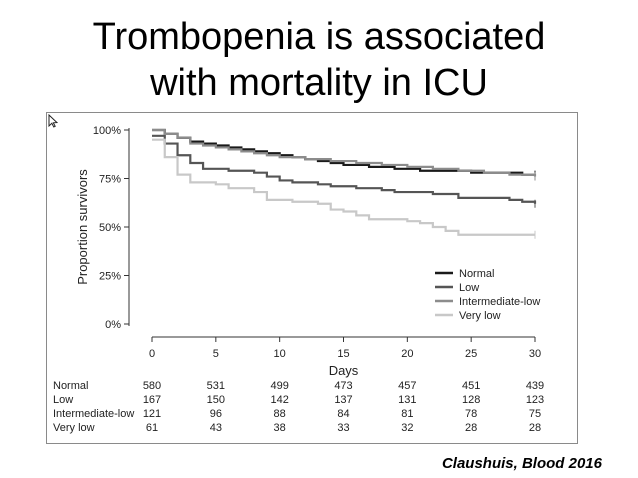 The width and height of the screenshot is (638, 478). What do you see at coordinates (469, 288) in the screenshot?
I see `legend-entry: Low` at bounding box center [469, 288].